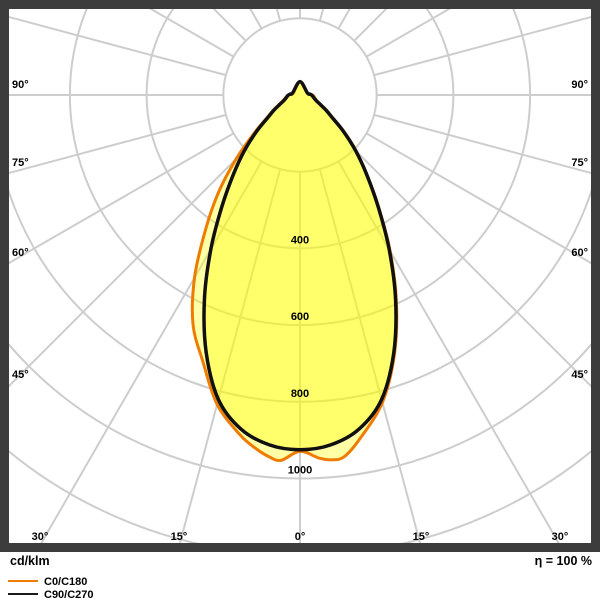 The width and height of the screenshot is (600, 600). I want to click on angle-label-left: 90°, so click(20, 85).